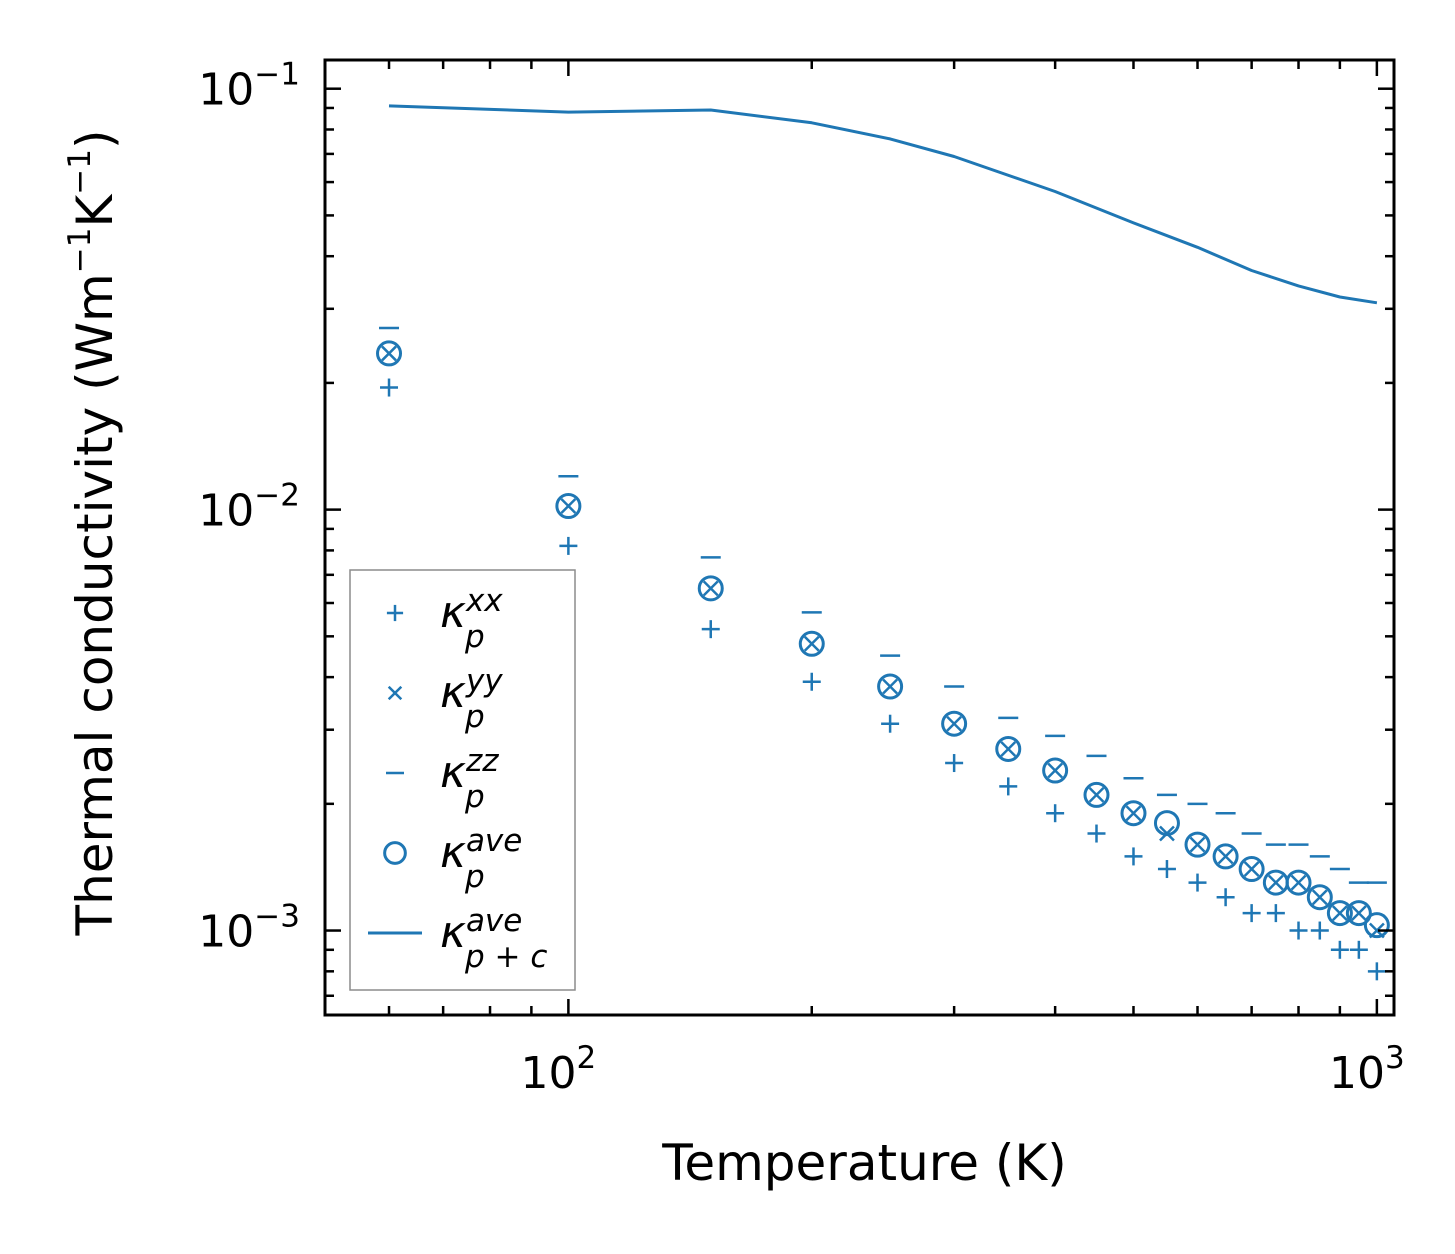  I want to click on y-label-main: Thermal conductivity (Wm, so click(95, 604).